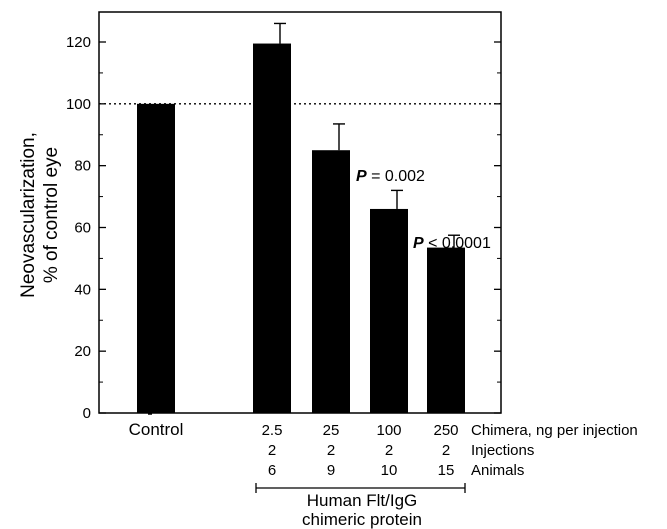 The width and height of the screenshot is (667, 529). Describe the element at coordinates (362, 519) in the screenshot. I see `bracket-label-line2: chimeric protein` at that location.